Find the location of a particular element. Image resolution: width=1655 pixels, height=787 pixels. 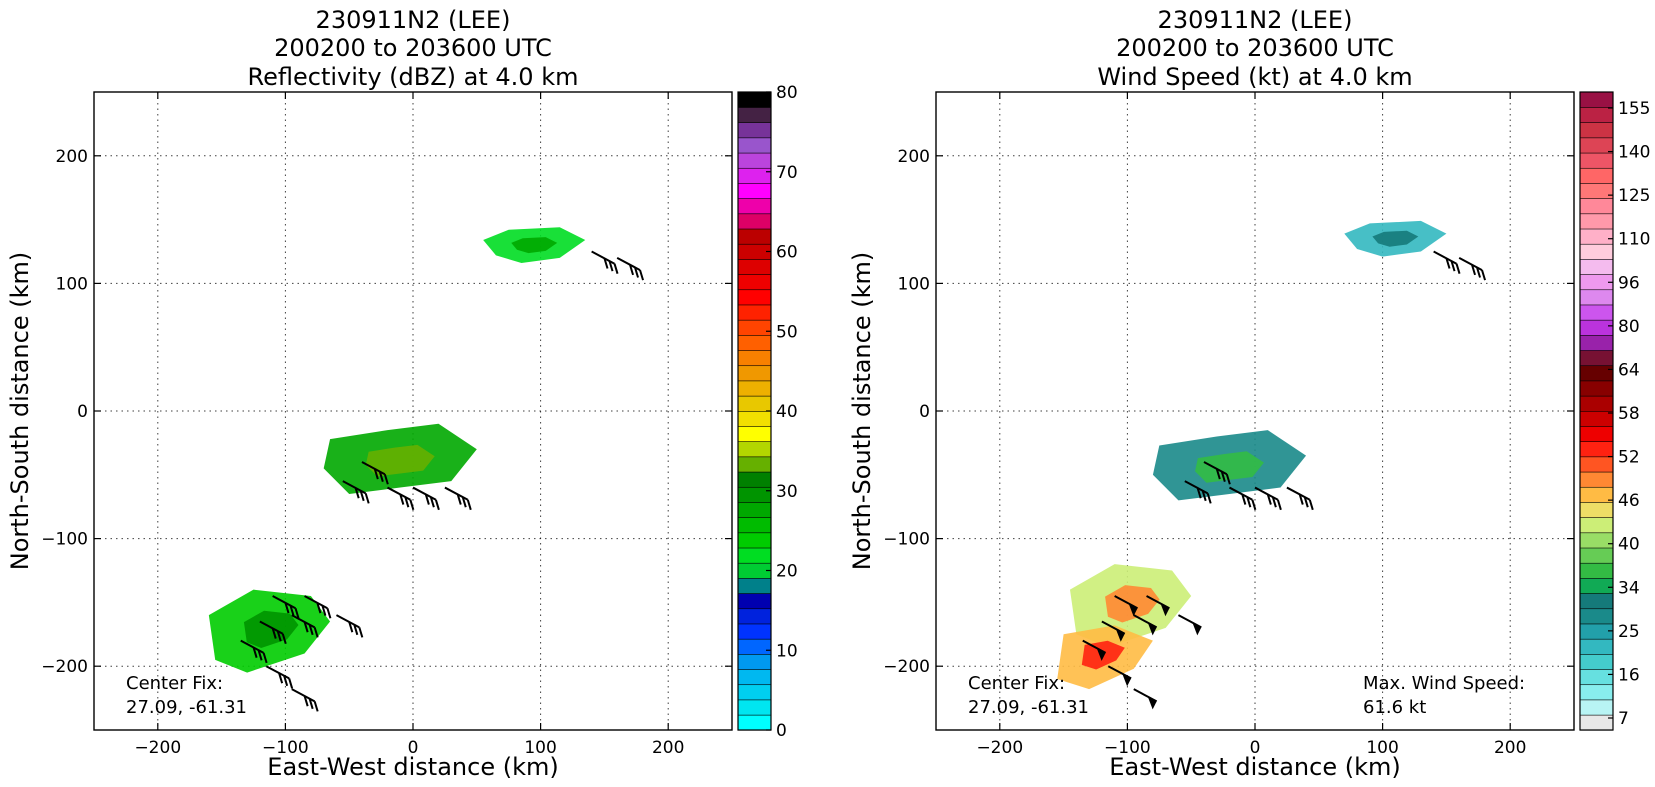

colorbar-tick-label: 0 is located at coordinates (781, 731).